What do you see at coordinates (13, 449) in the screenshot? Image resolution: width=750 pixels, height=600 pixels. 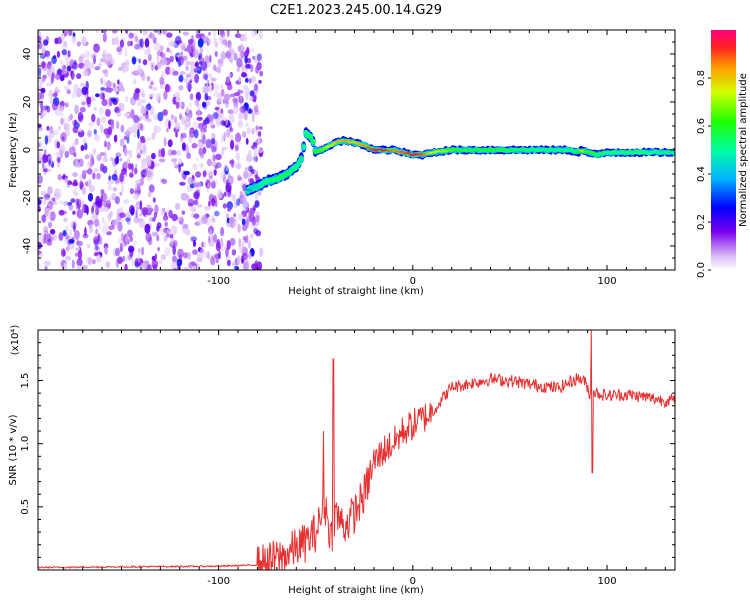 I see `snr-y-axis-label: SNR (10 * v/v)` at bounding box center [13, 449].